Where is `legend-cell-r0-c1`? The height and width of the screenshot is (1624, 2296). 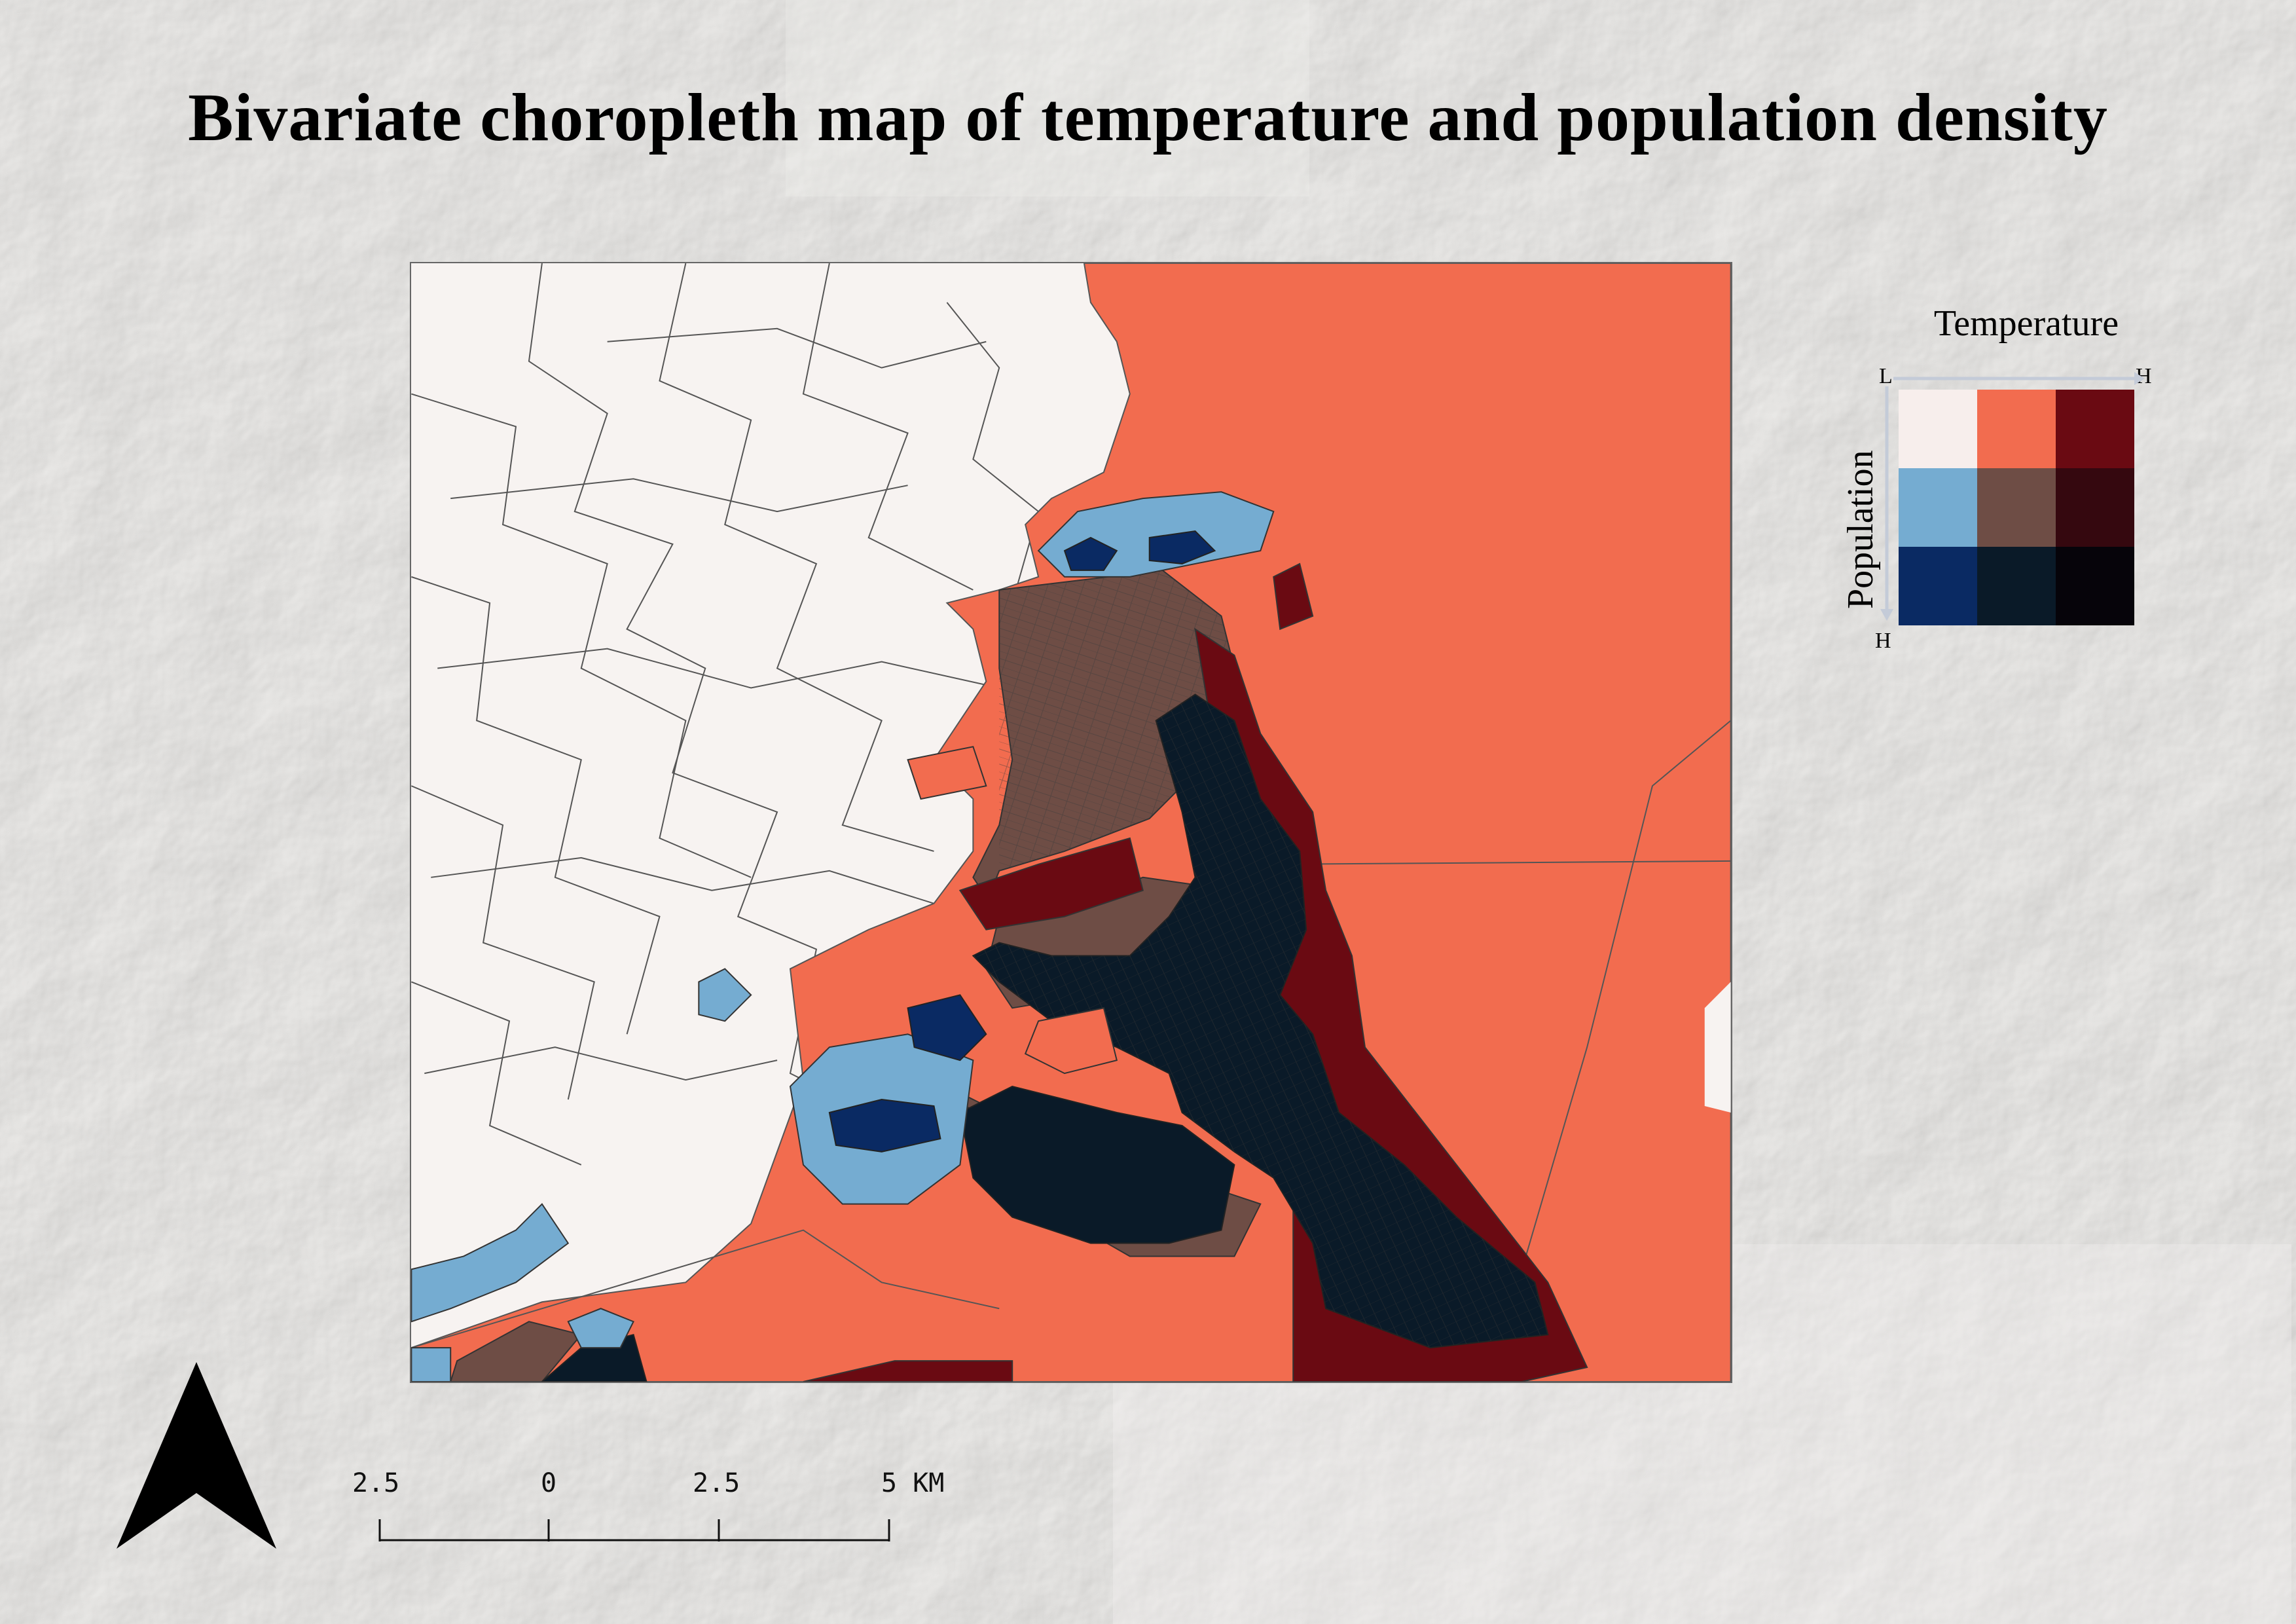 legend-cell-r0-c1 is located at coordinates (2016, 429).